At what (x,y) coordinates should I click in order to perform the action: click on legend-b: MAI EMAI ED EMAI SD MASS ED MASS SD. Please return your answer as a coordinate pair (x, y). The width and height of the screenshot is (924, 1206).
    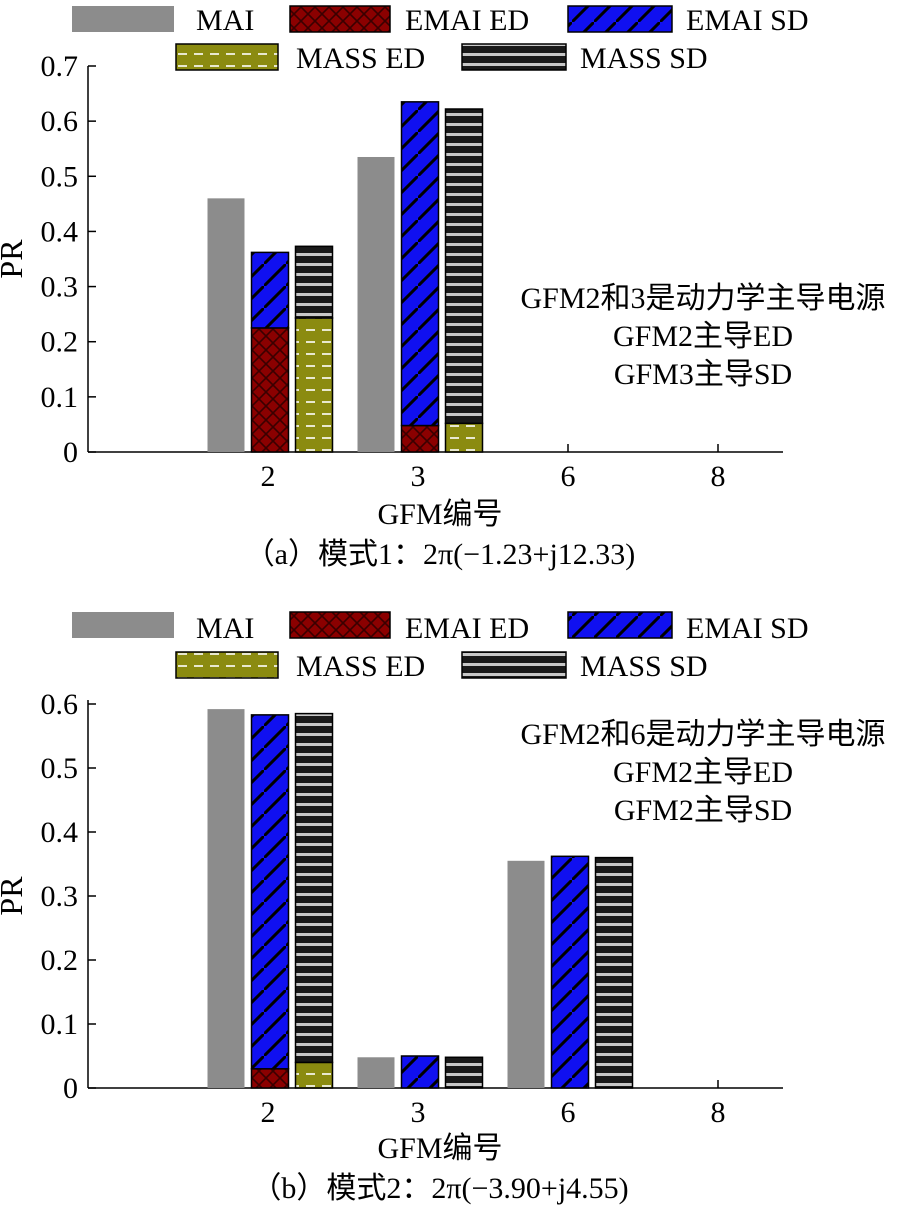
    Looking at the image, I should click on (440, 647).